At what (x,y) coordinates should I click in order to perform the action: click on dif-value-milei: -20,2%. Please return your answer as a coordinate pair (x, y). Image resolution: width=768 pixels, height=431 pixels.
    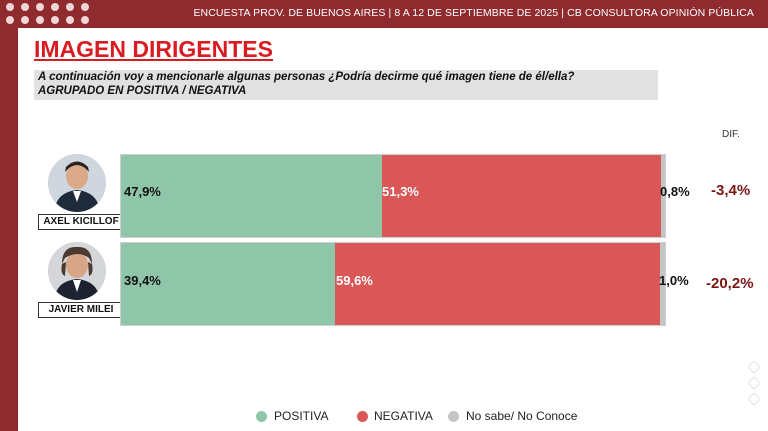
    Looking at the image, I should click on (730, 283).